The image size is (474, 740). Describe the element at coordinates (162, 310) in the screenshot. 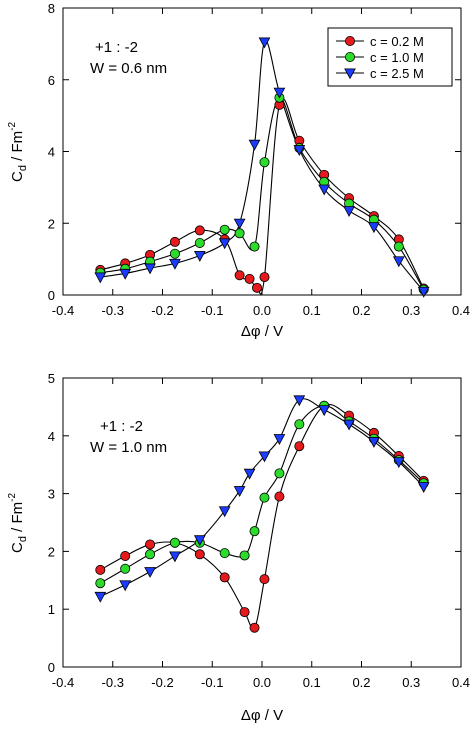

I see `x-tick-label: -0.2` at that location.